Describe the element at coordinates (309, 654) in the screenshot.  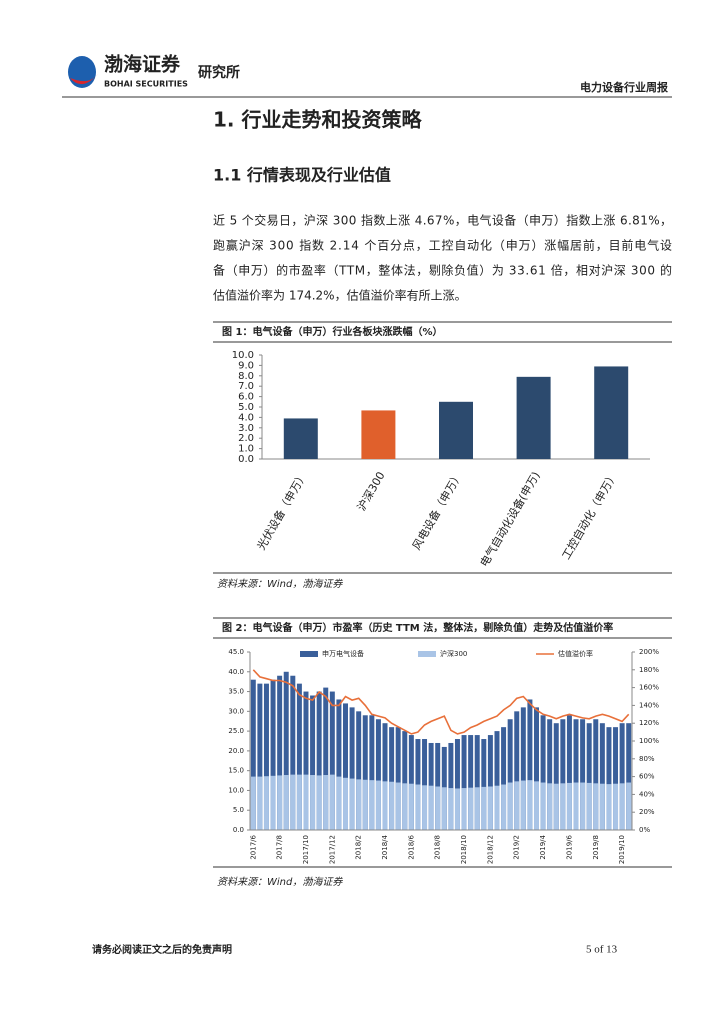
I see `legend-swatch` at that location.